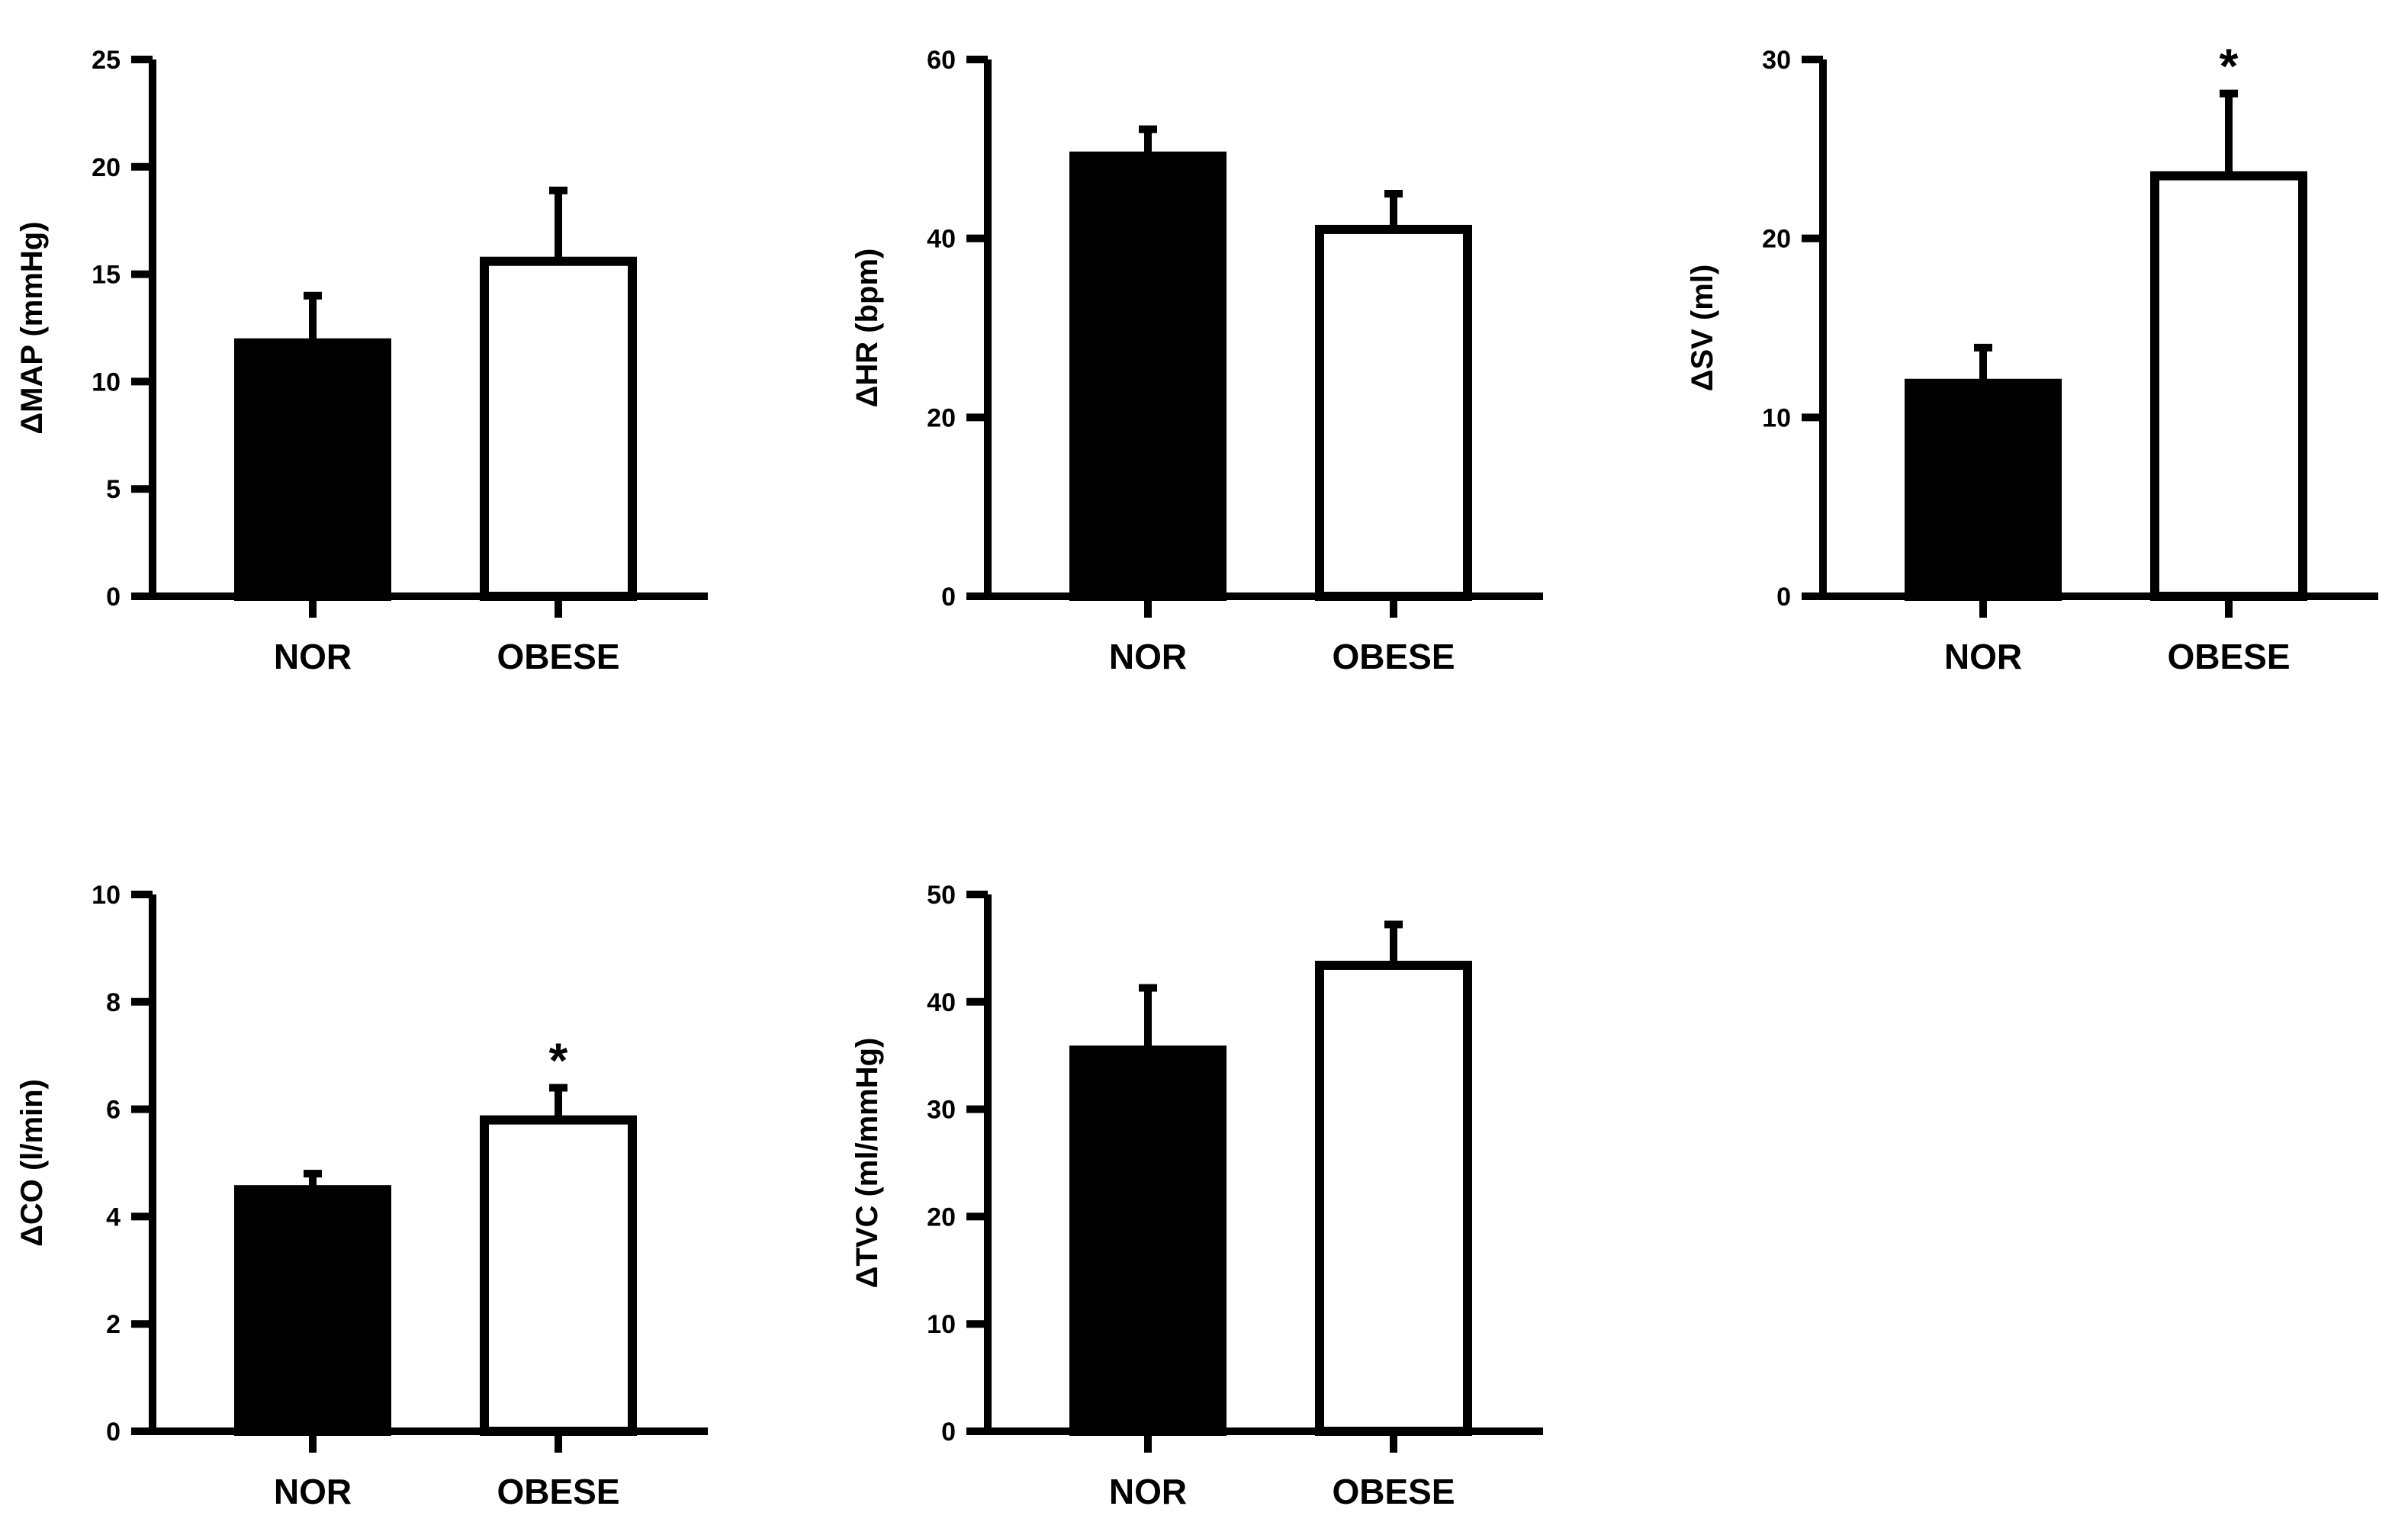  What do you see at coordinates (867, 1163) in the screenshot?
I see `y-axis-title: ΔTVC (ml/mmHg)` at bounding box center [867, 1163].